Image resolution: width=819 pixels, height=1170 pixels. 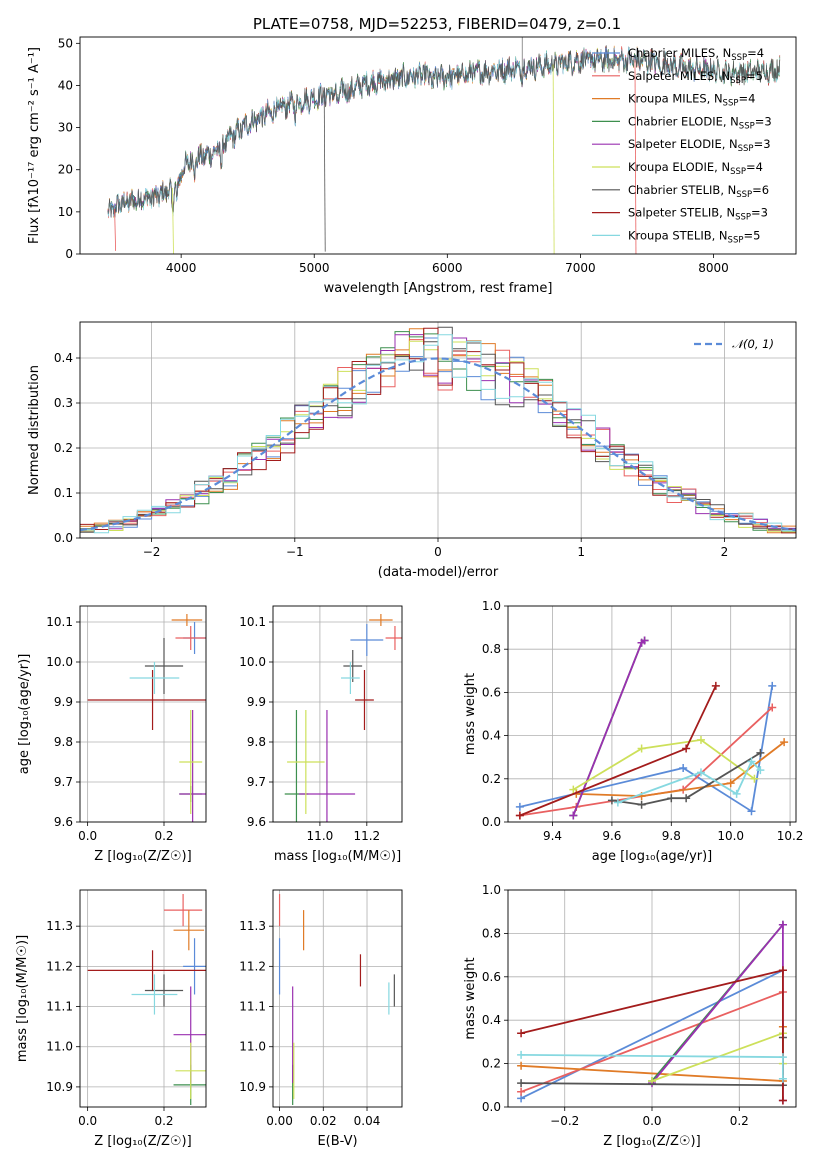 I want to click on x-tick-label: 7000, so click(x=580, y=268).